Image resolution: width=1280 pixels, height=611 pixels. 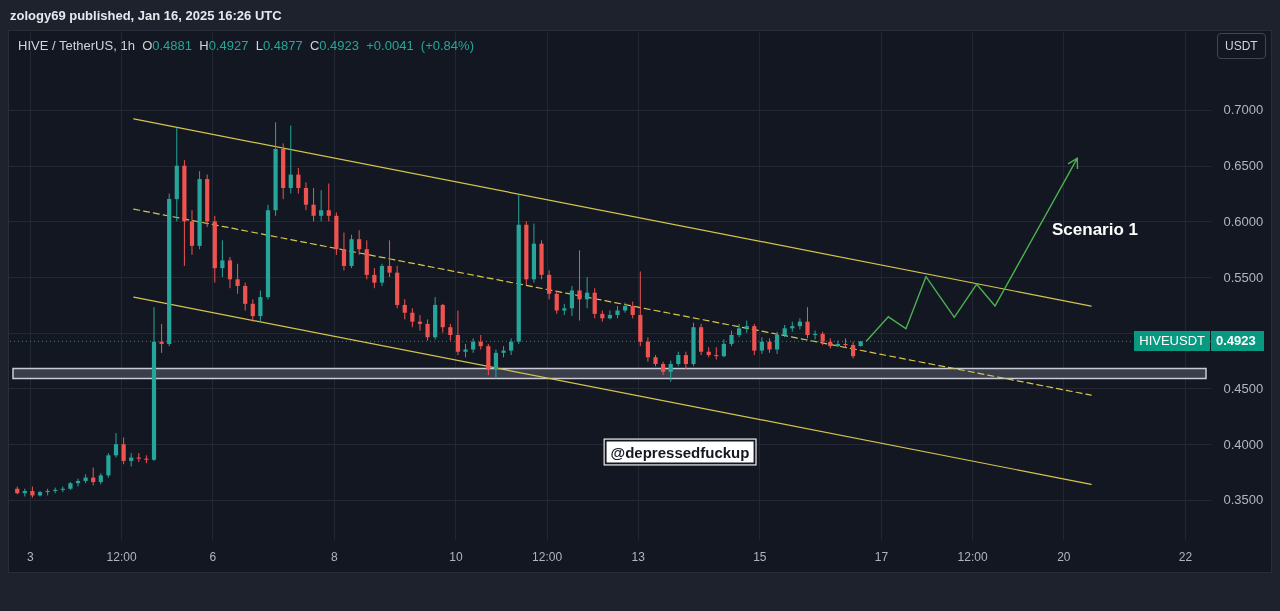 What do you see at coordinates (146, 15) in the screenshot?
I see `chart-title: zology69 published, Jan 16, 2025 16:26 UTC` at bounding box center [146, 15].